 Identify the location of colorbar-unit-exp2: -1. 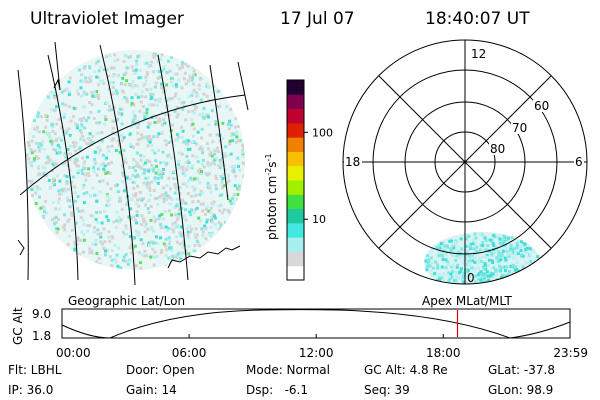
(268, 157).